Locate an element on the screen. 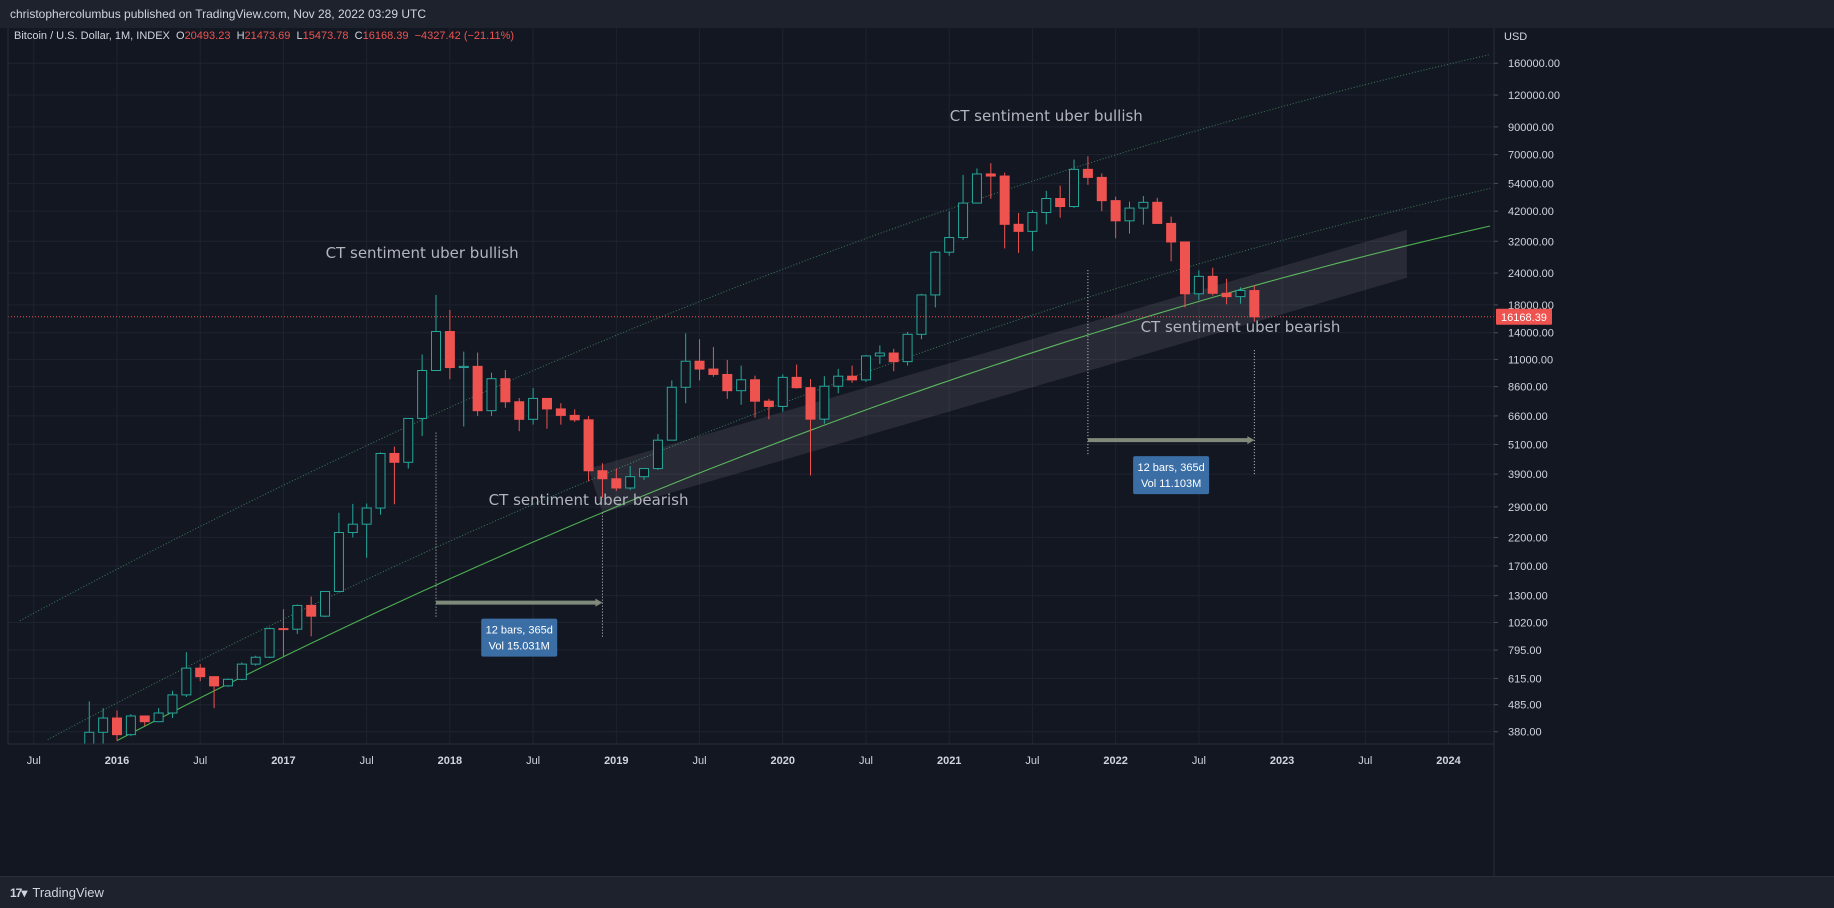  time-tick-label: 2018 is located at coordinates (450, 761).